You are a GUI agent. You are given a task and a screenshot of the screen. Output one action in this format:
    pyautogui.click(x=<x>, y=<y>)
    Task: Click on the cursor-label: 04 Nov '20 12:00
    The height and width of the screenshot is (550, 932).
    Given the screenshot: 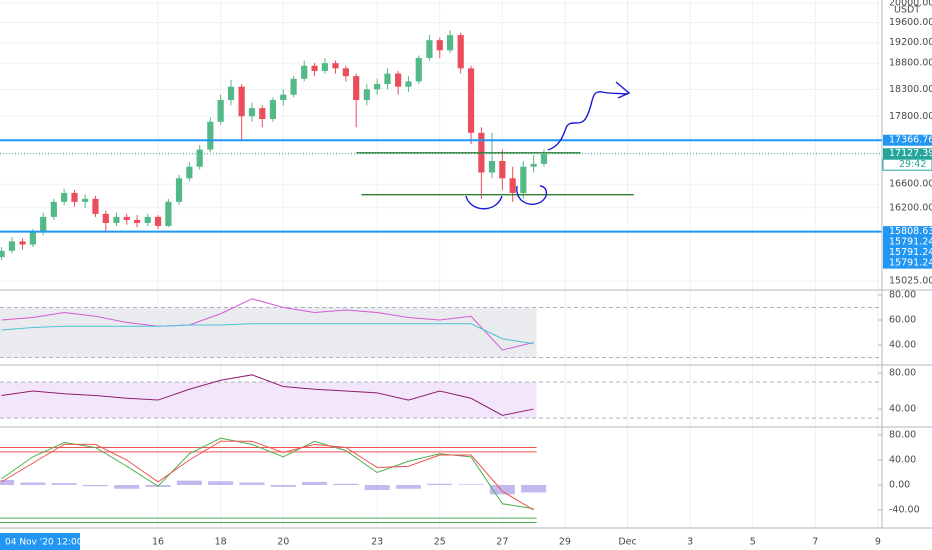 What is the action you would take?
    pyautogui.click(x=44, y=543)
    